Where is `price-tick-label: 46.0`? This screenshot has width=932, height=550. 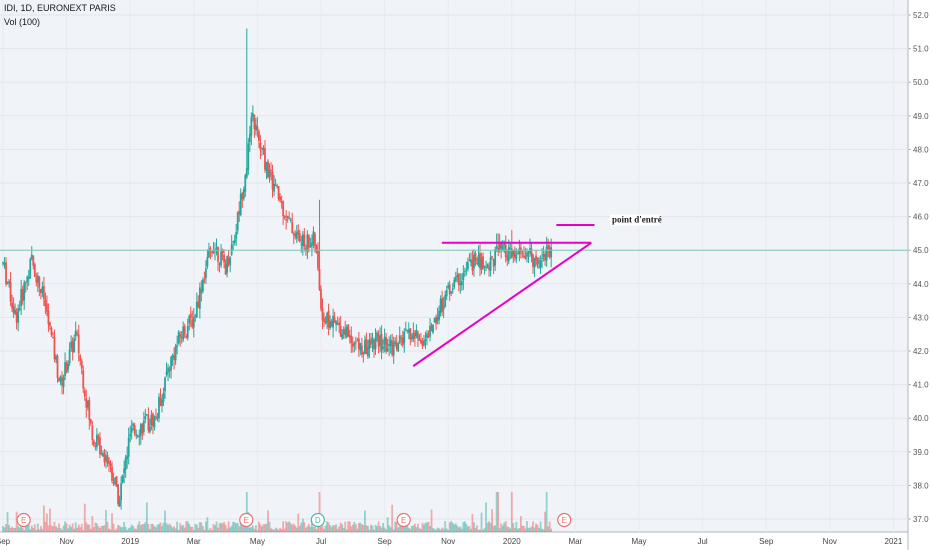
price-tick-label: 46.0 is located at coordinates (921, 217).